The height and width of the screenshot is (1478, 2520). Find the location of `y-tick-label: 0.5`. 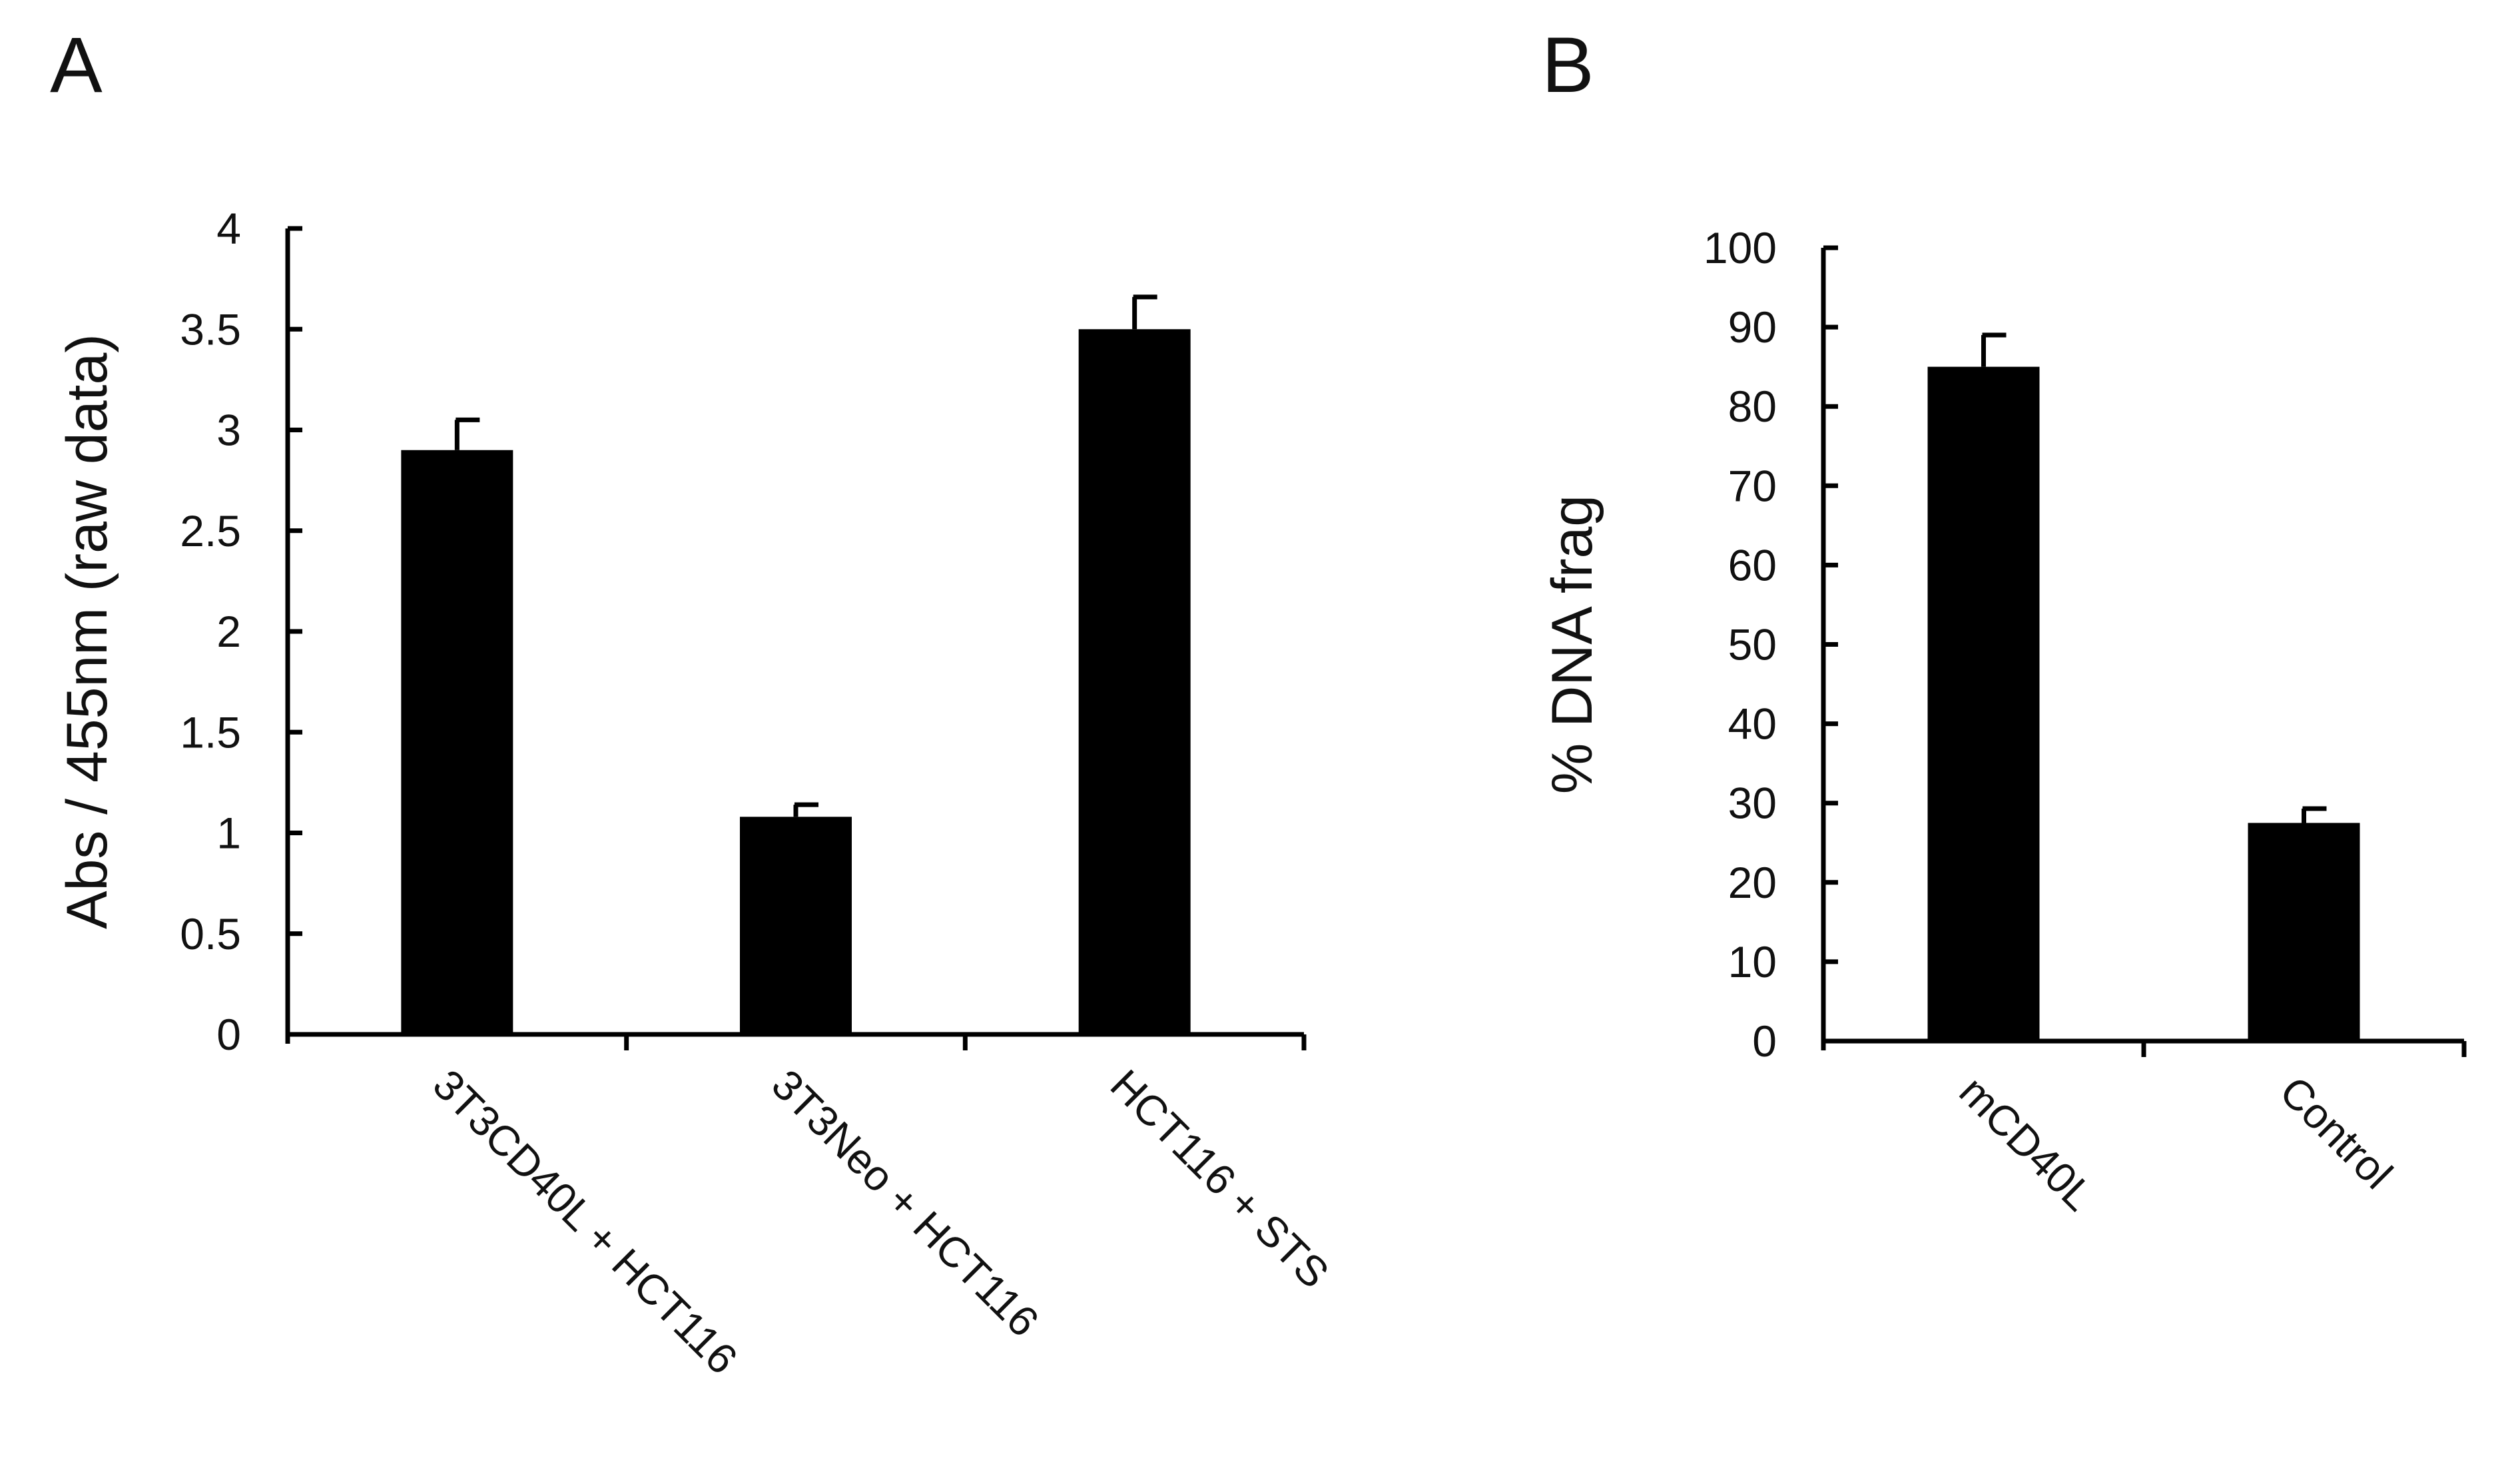

y-tick-label: 0.5 is located at coordinates (211, 934).